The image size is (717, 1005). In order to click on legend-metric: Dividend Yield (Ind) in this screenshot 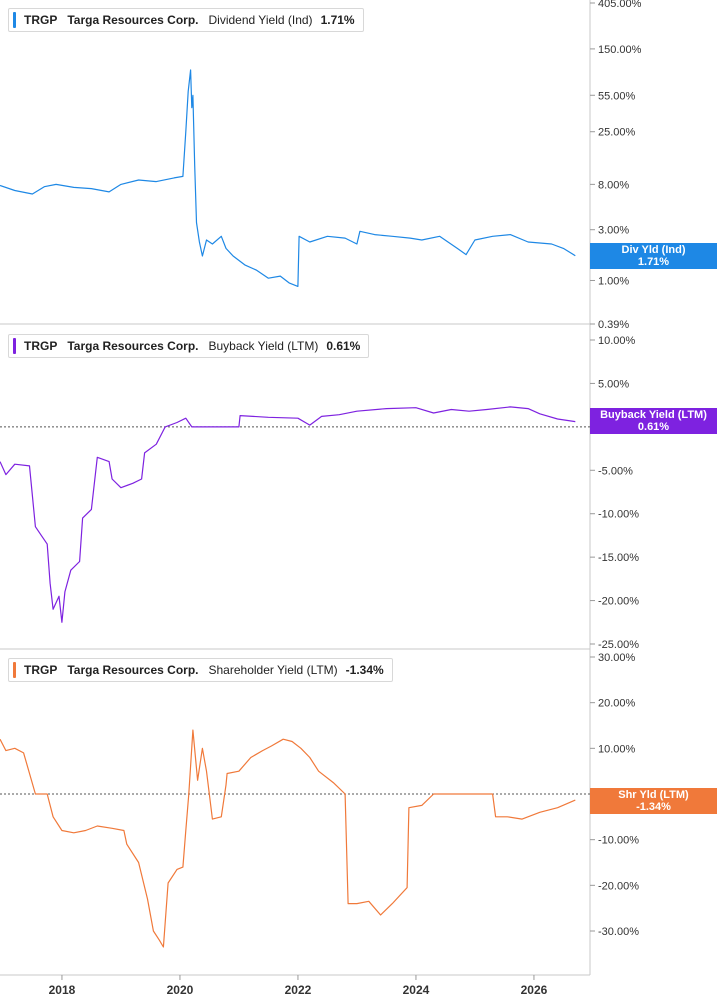, I will do `click(260, 20)`.